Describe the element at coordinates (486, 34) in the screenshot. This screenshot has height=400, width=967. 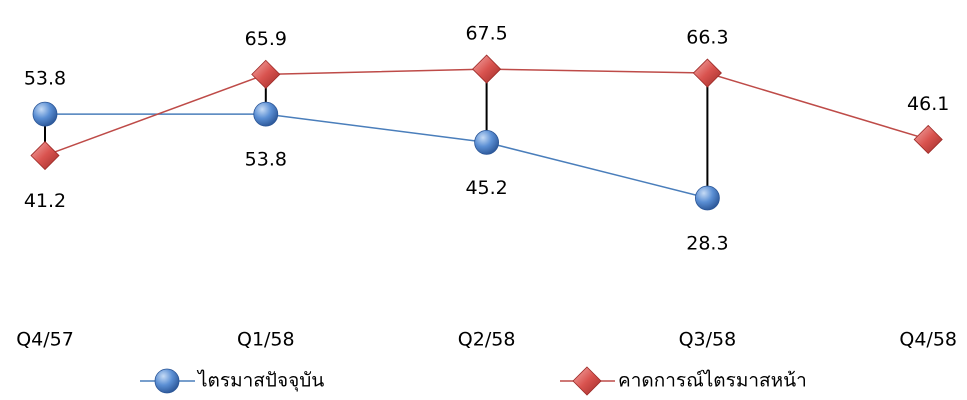
I see `data-label: 67.5` at that location.